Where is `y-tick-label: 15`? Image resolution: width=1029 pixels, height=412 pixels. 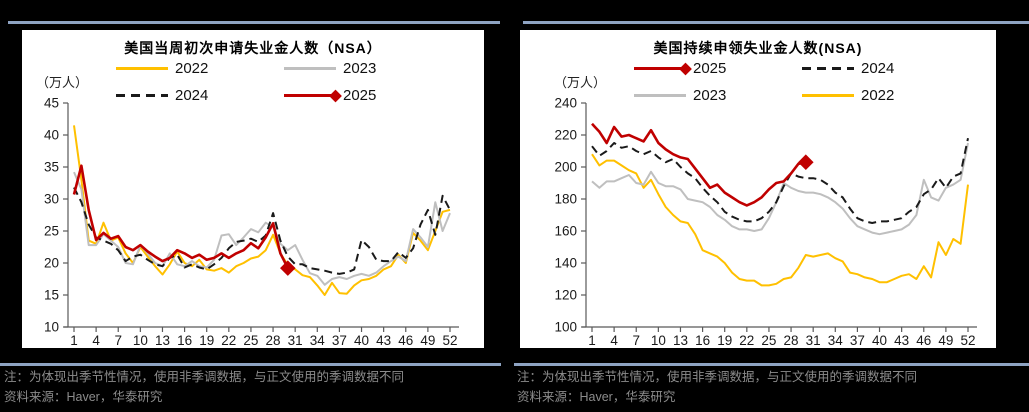
y-tick-label: 15 is located at coordinates (51, 295).